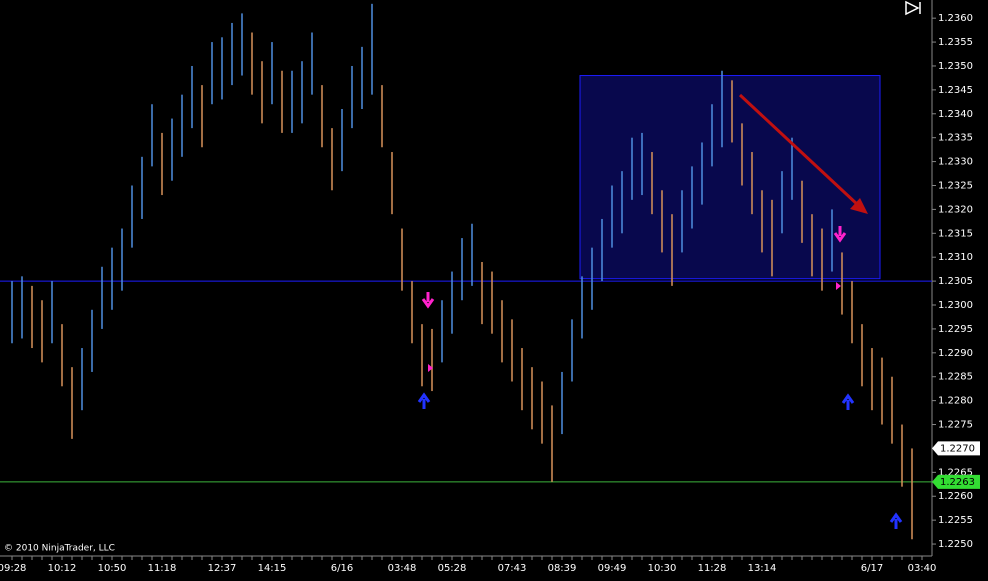 The width and height of the screenshot is (988, 581). Describe the element at coordinates (662, 568) in the screenshot. I see `x-tick-label: 10:30` at that location.